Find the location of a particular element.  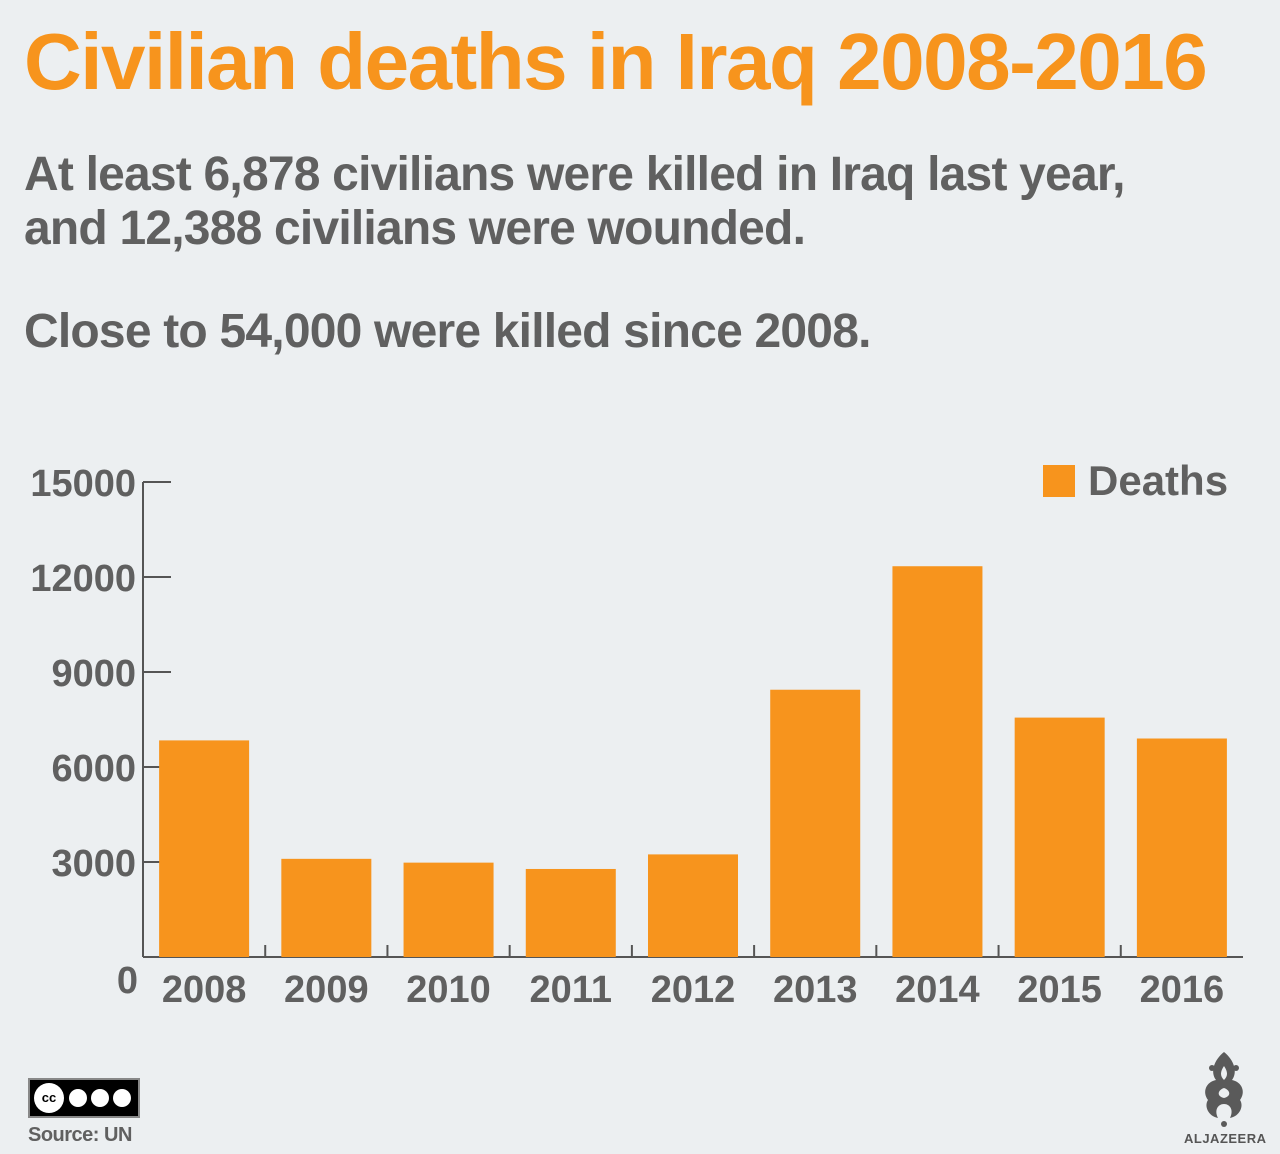

y-tick-label: 15000 is located at coordinates (83, 484).